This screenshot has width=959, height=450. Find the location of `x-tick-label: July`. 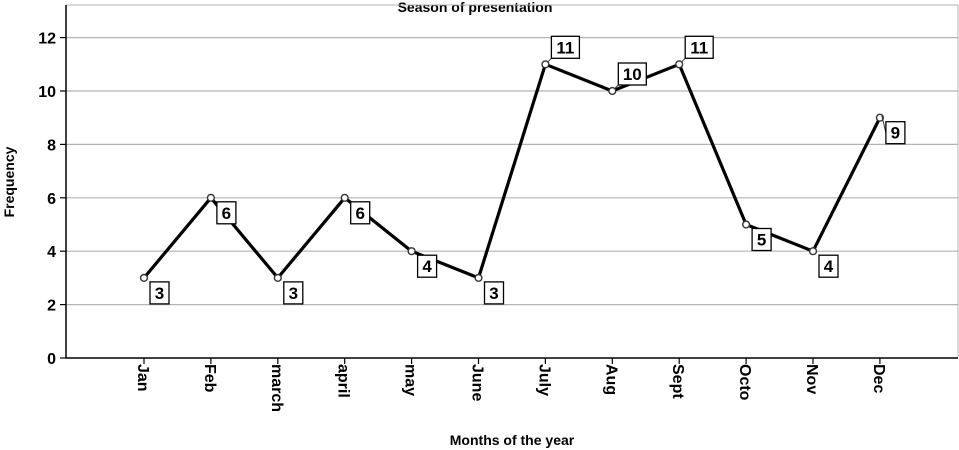

x-tick-label: July is located at coordinates (543, 380).